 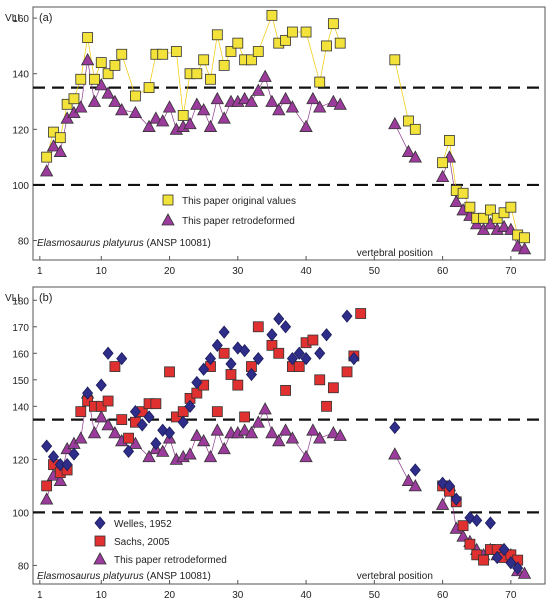 I want to click on y-tick-label: 180, so click(x=20, y=301).